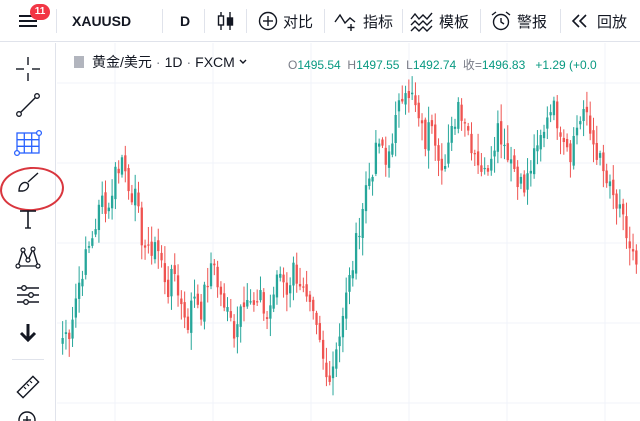 This screenshot has height=421, width=640. I want to click on text-tool-button, so click(28, 219).